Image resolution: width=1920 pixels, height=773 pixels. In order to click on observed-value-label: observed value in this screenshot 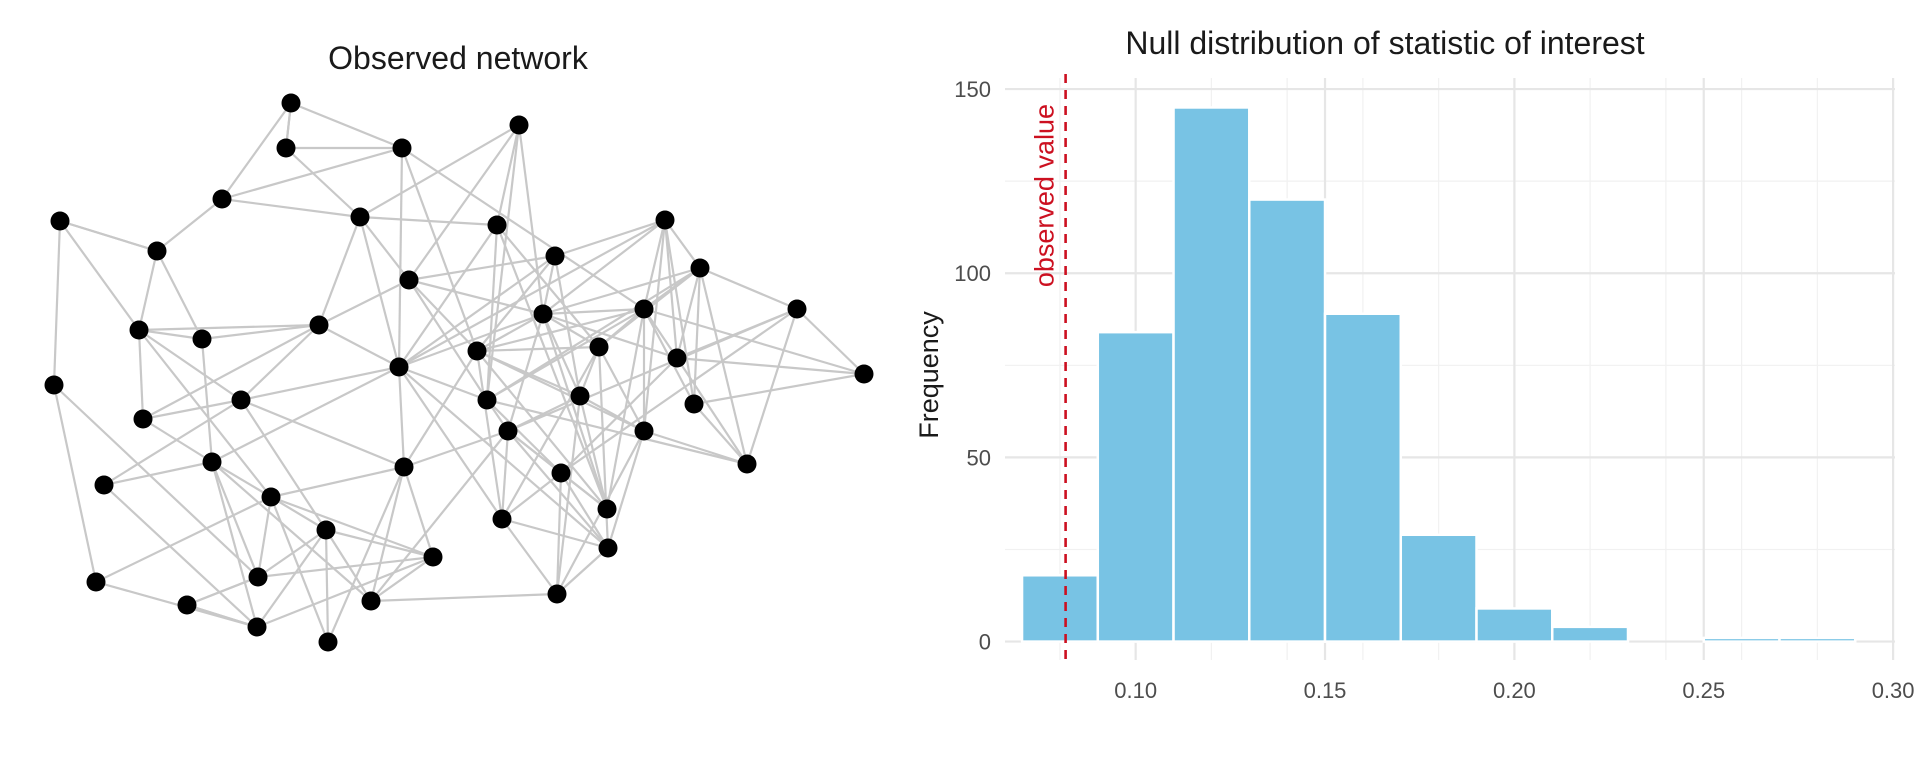, I will do `click(1045, 195)`.